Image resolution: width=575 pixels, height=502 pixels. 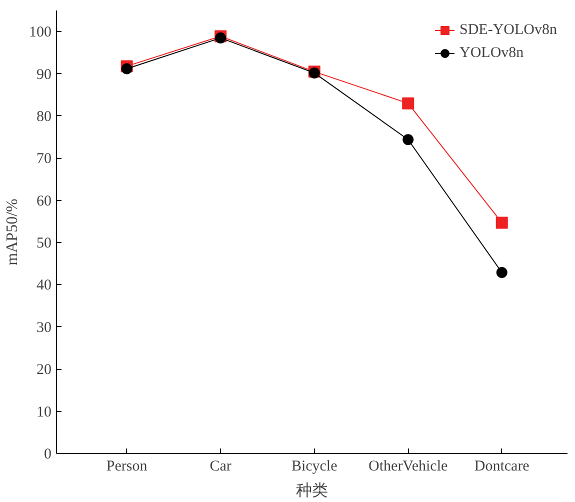 What do you see at coordinates (492, 53) in the screenshot?
I see `legend-label: YOLOv8n` at bounding box center [492, 53].